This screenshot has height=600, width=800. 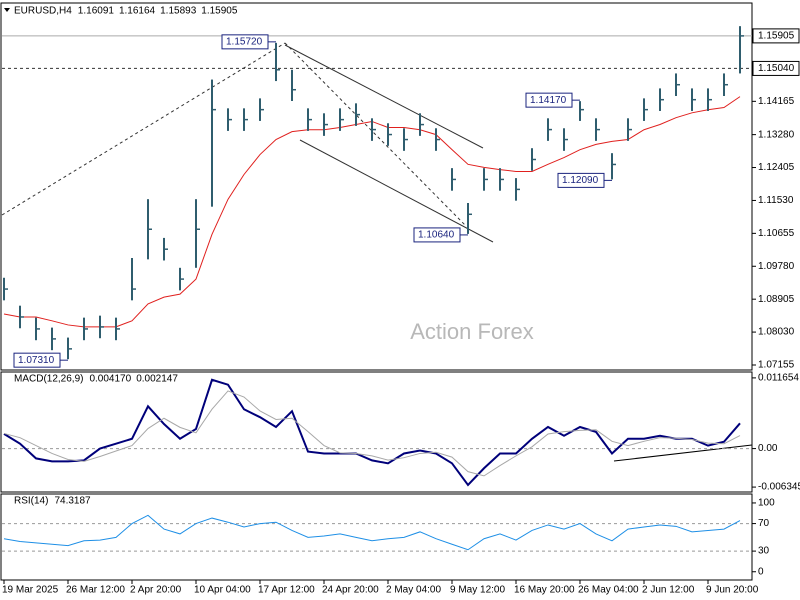 What do you see at coordinates (776, 134) in the screenshot?
I see `y-tick-label: 1.13280` at bounding box center [776, 134].